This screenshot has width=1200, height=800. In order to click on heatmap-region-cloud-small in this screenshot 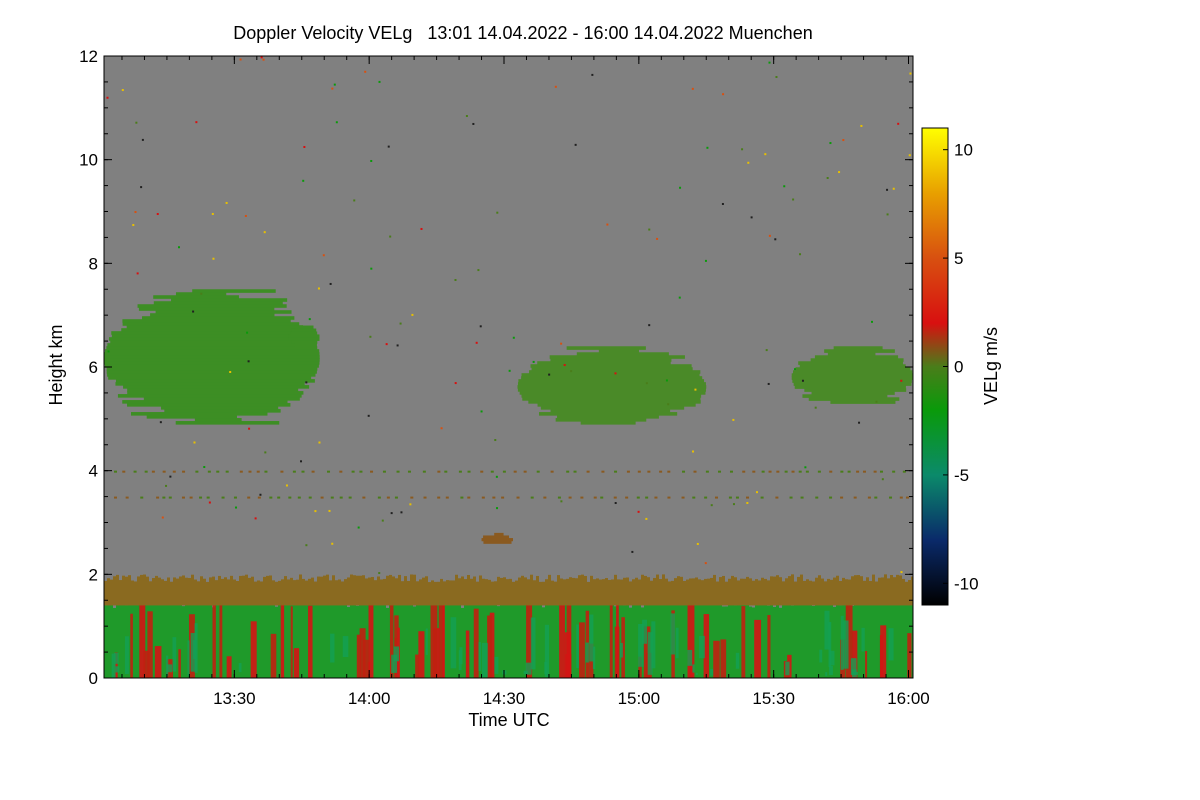, I will do `click(304, 336)`.